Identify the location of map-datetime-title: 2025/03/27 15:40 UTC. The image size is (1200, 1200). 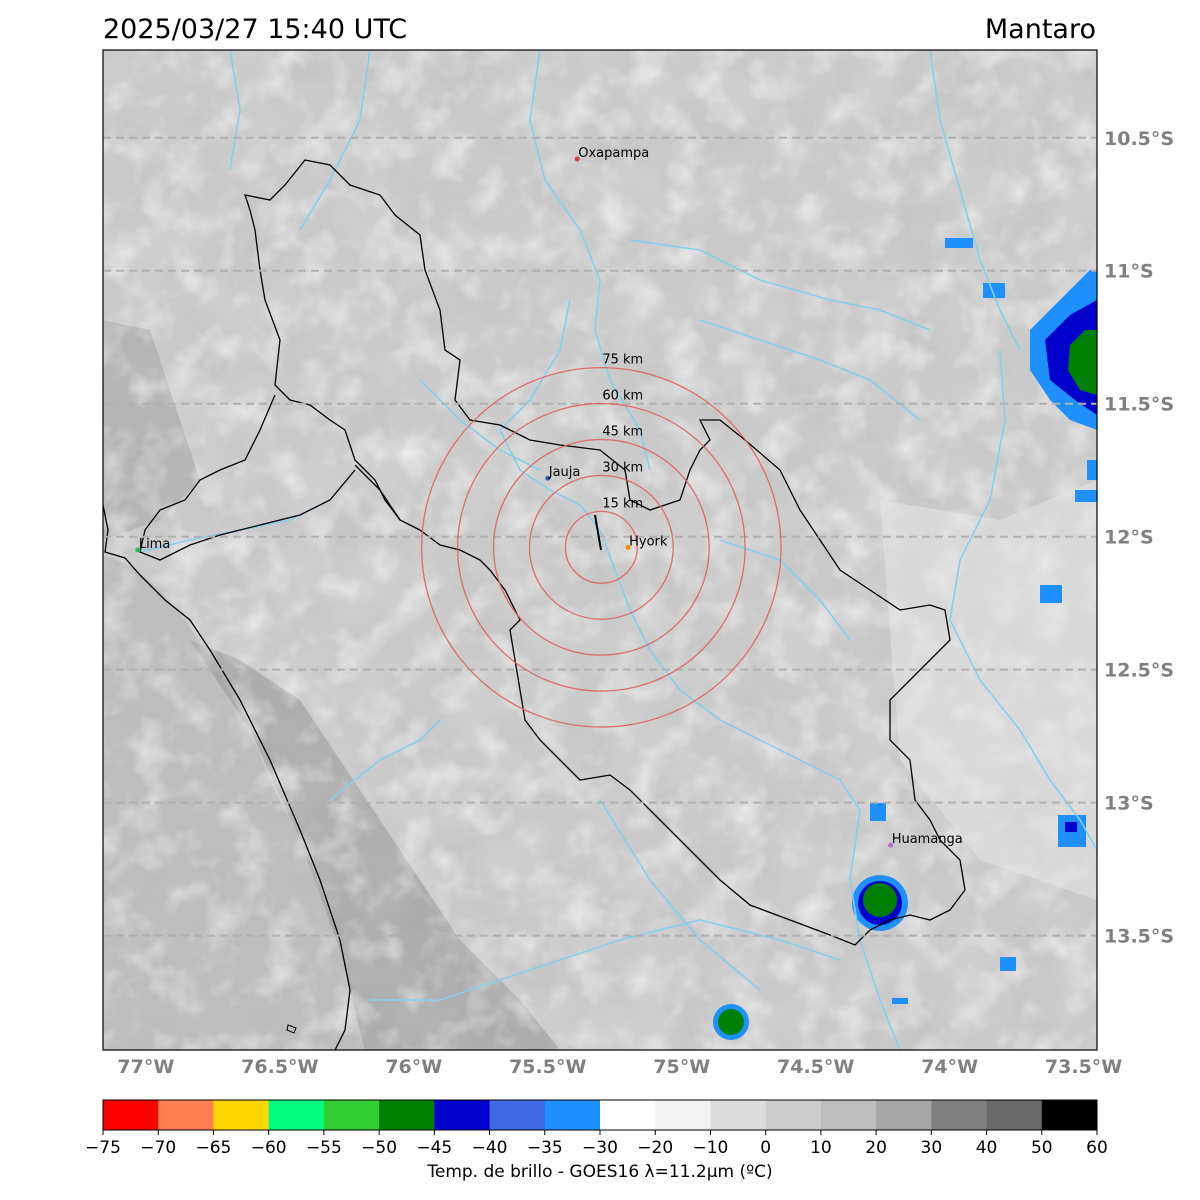
(255, 29).